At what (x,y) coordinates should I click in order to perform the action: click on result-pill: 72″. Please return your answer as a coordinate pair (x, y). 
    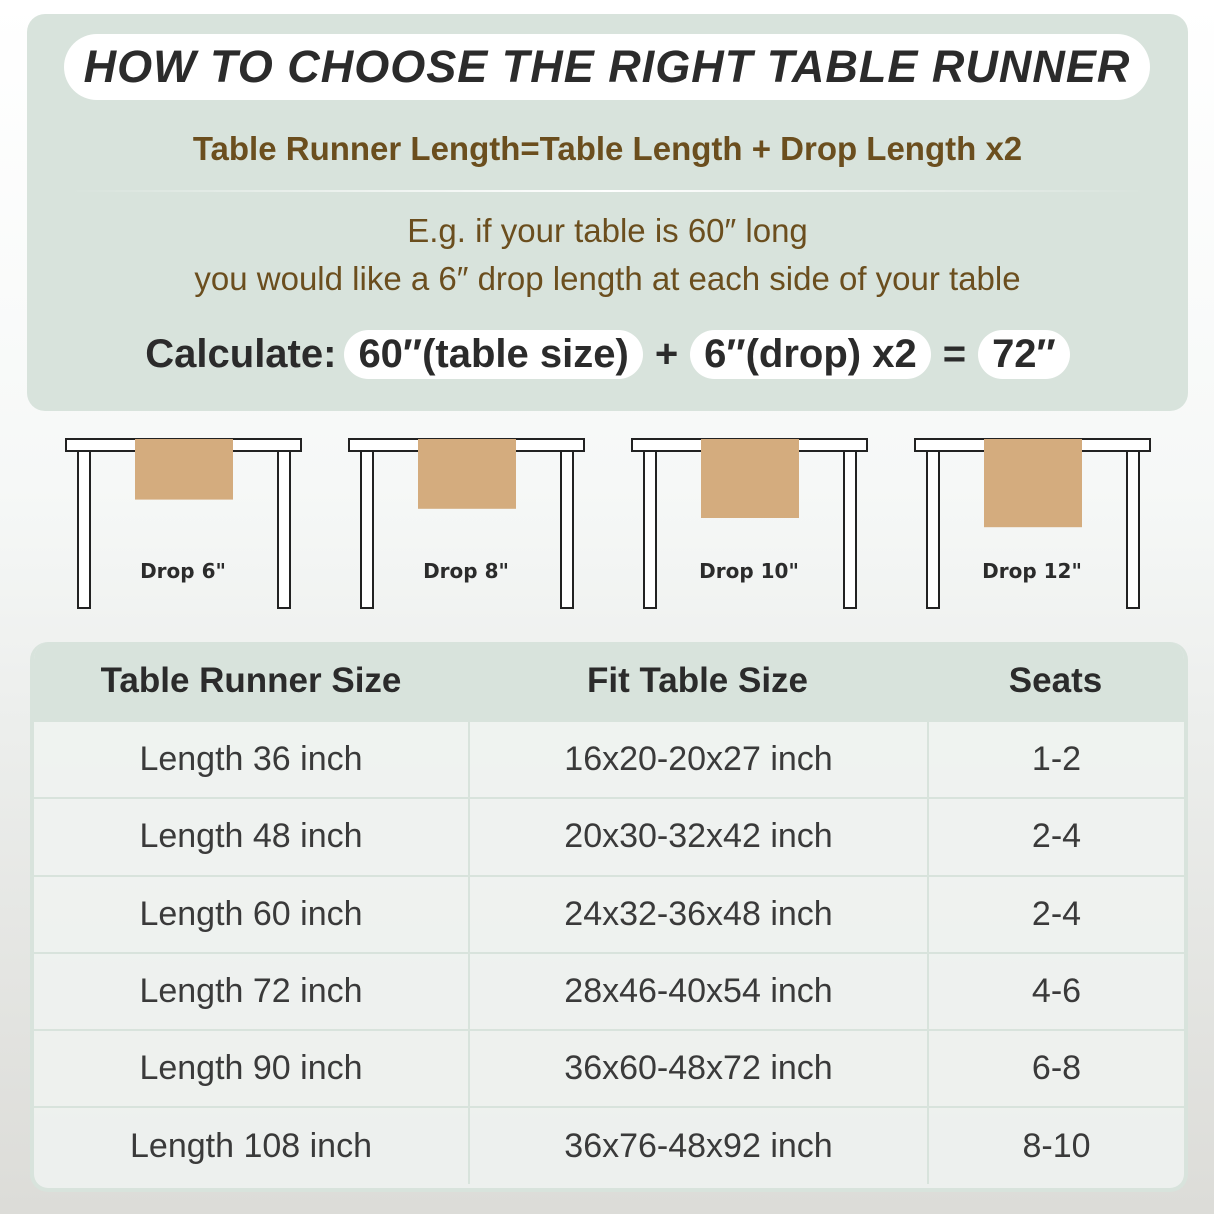
    Looking at the image, I should click on (1024, 354).